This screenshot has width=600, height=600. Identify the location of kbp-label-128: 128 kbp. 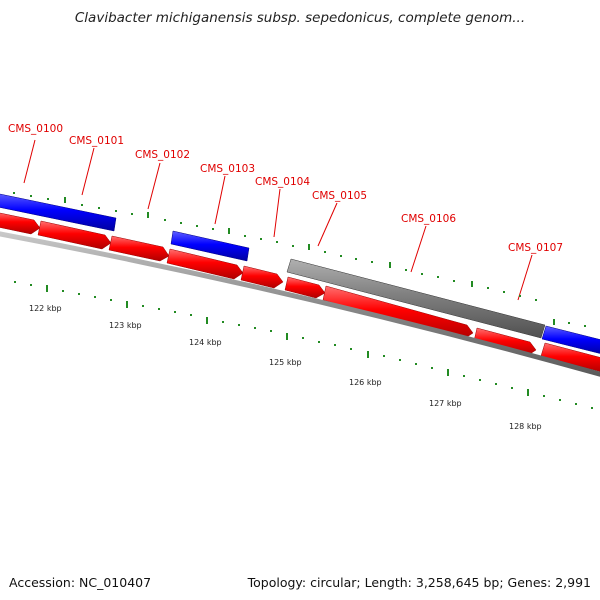
(525, 426).